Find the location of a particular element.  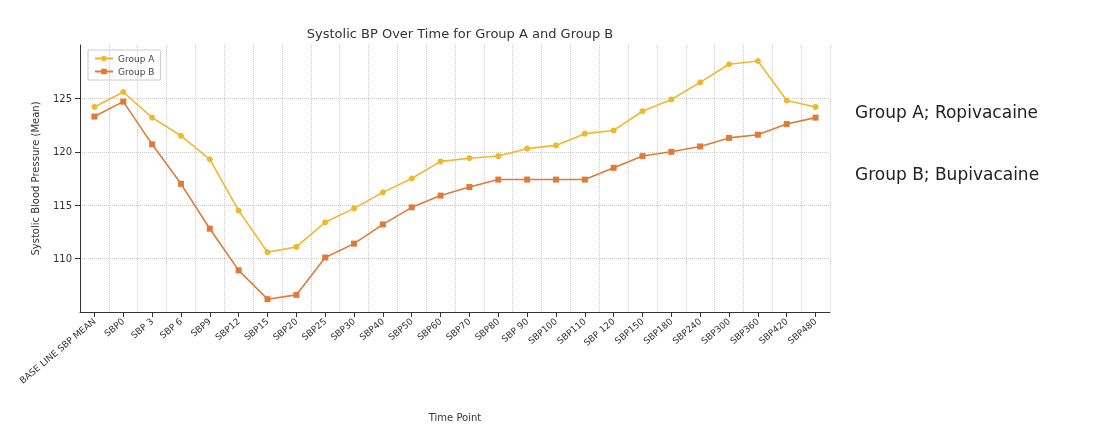

y-tick-label: 110 is located at coordinates (62, 259).